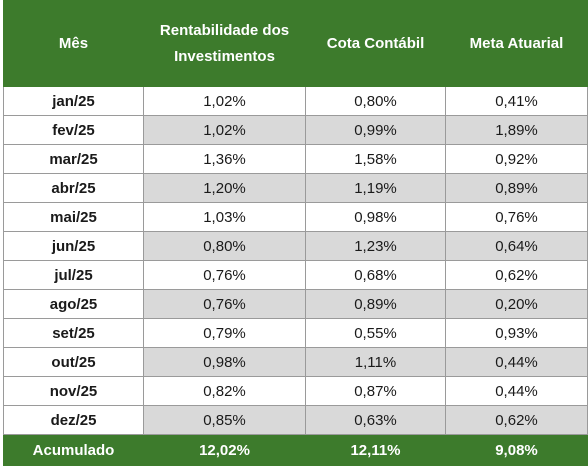  Describe the element at coordinates (516, 304) in the screenshot. I see `meta-cell: 0,20%` at that location.